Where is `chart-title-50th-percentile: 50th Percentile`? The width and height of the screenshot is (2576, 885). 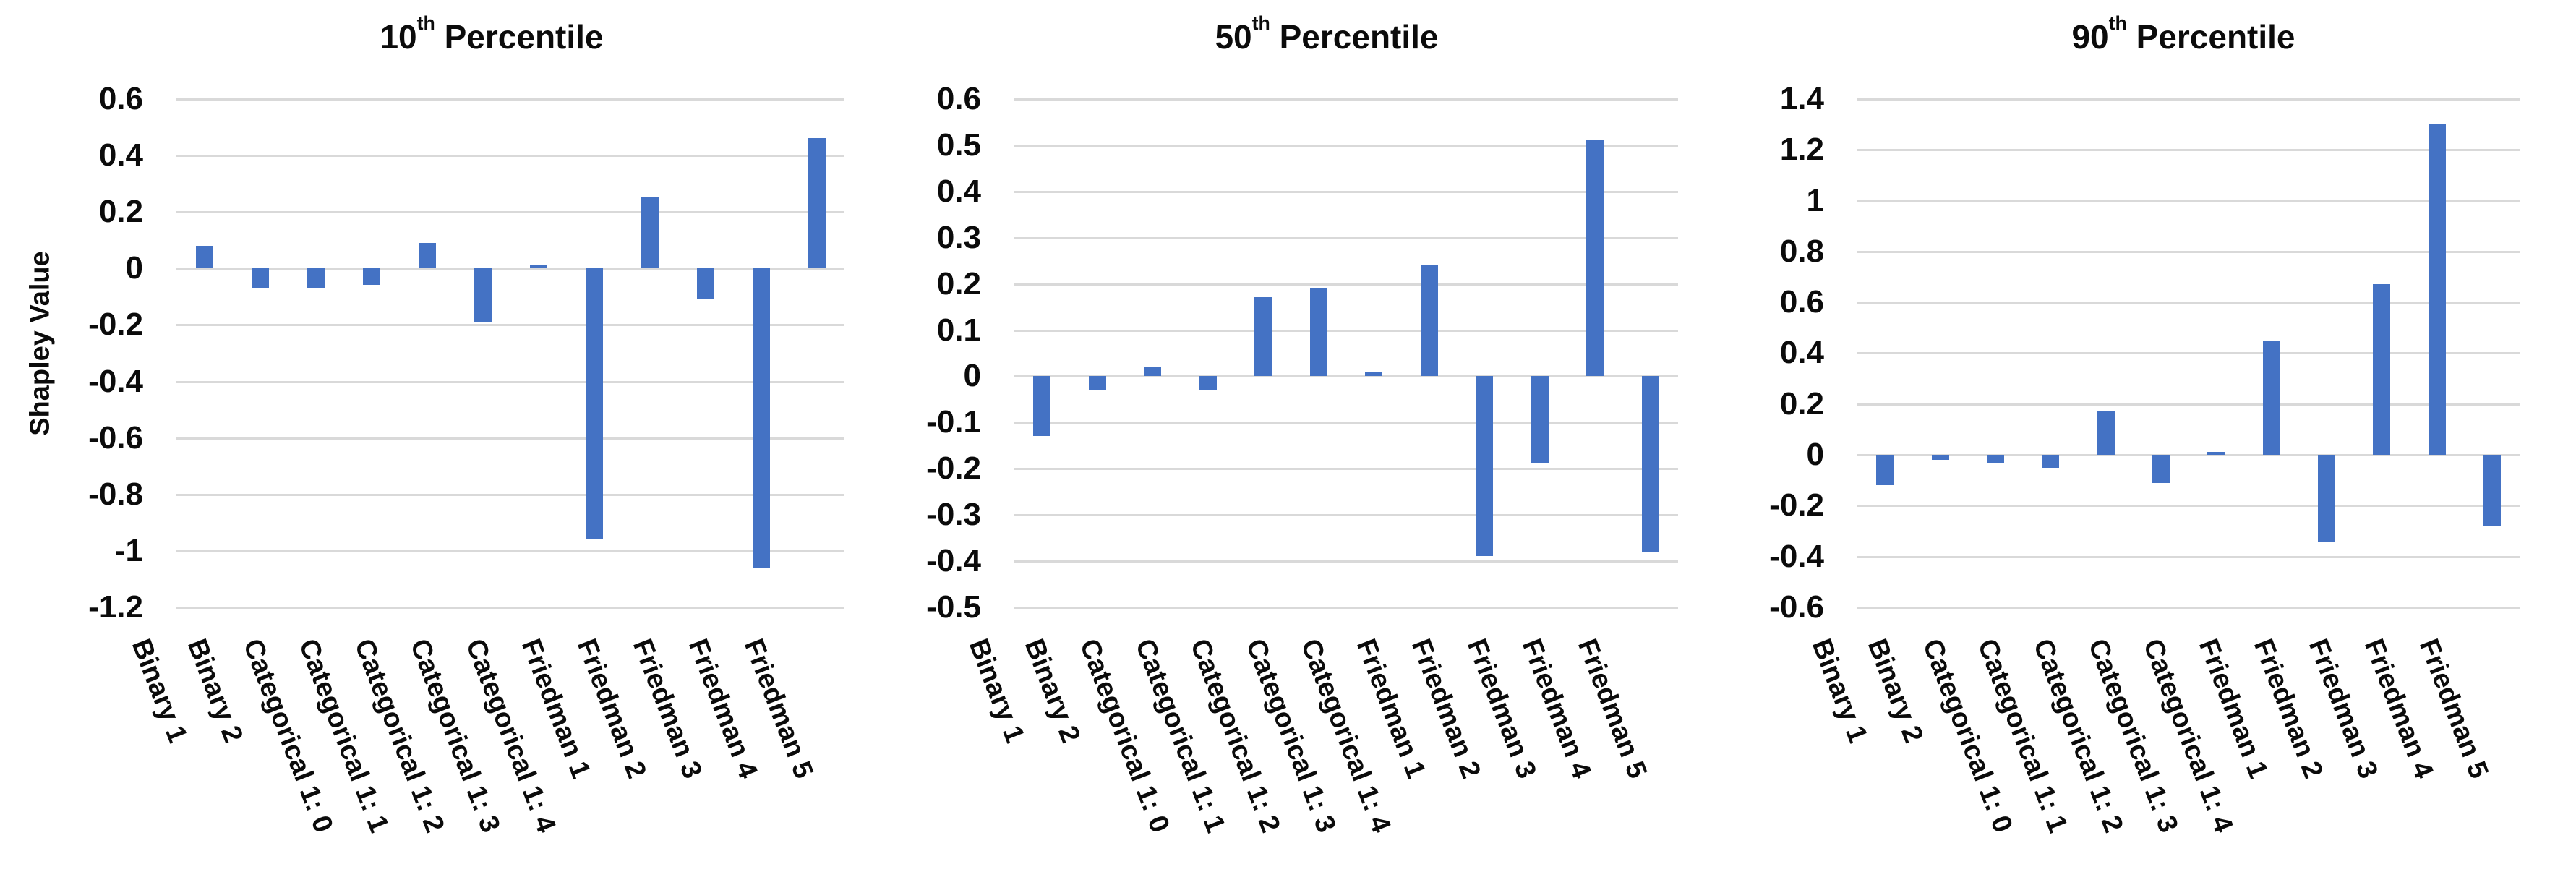 chart-title-50th-percentile: 50th Percentile is located at coordinates (1327, 35).